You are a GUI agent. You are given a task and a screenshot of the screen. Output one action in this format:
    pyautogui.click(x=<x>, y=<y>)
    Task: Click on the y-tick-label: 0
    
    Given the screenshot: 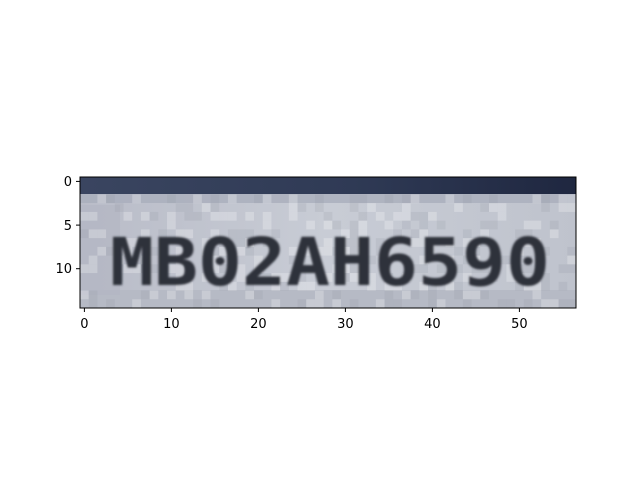 What is the action you would take?
    pyautogui.click(x=68, y=182)
    